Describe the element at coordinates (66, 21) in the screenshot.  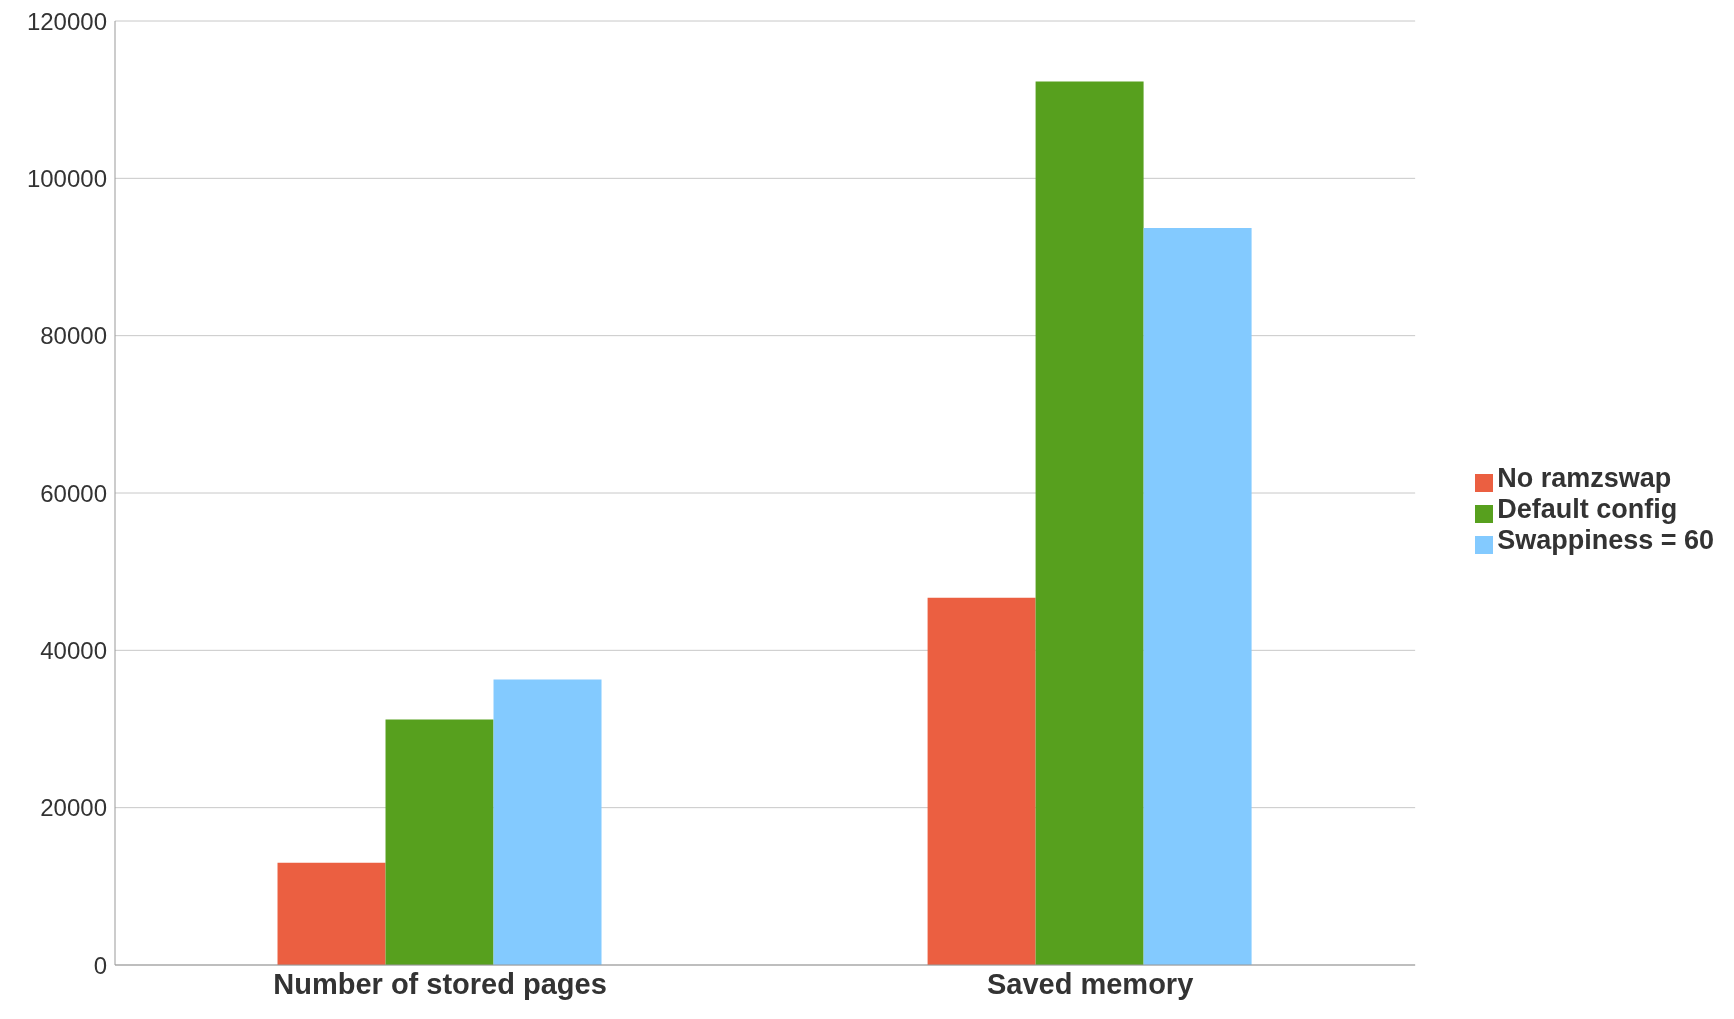
I see `y-tick-label: 120000` at that location.